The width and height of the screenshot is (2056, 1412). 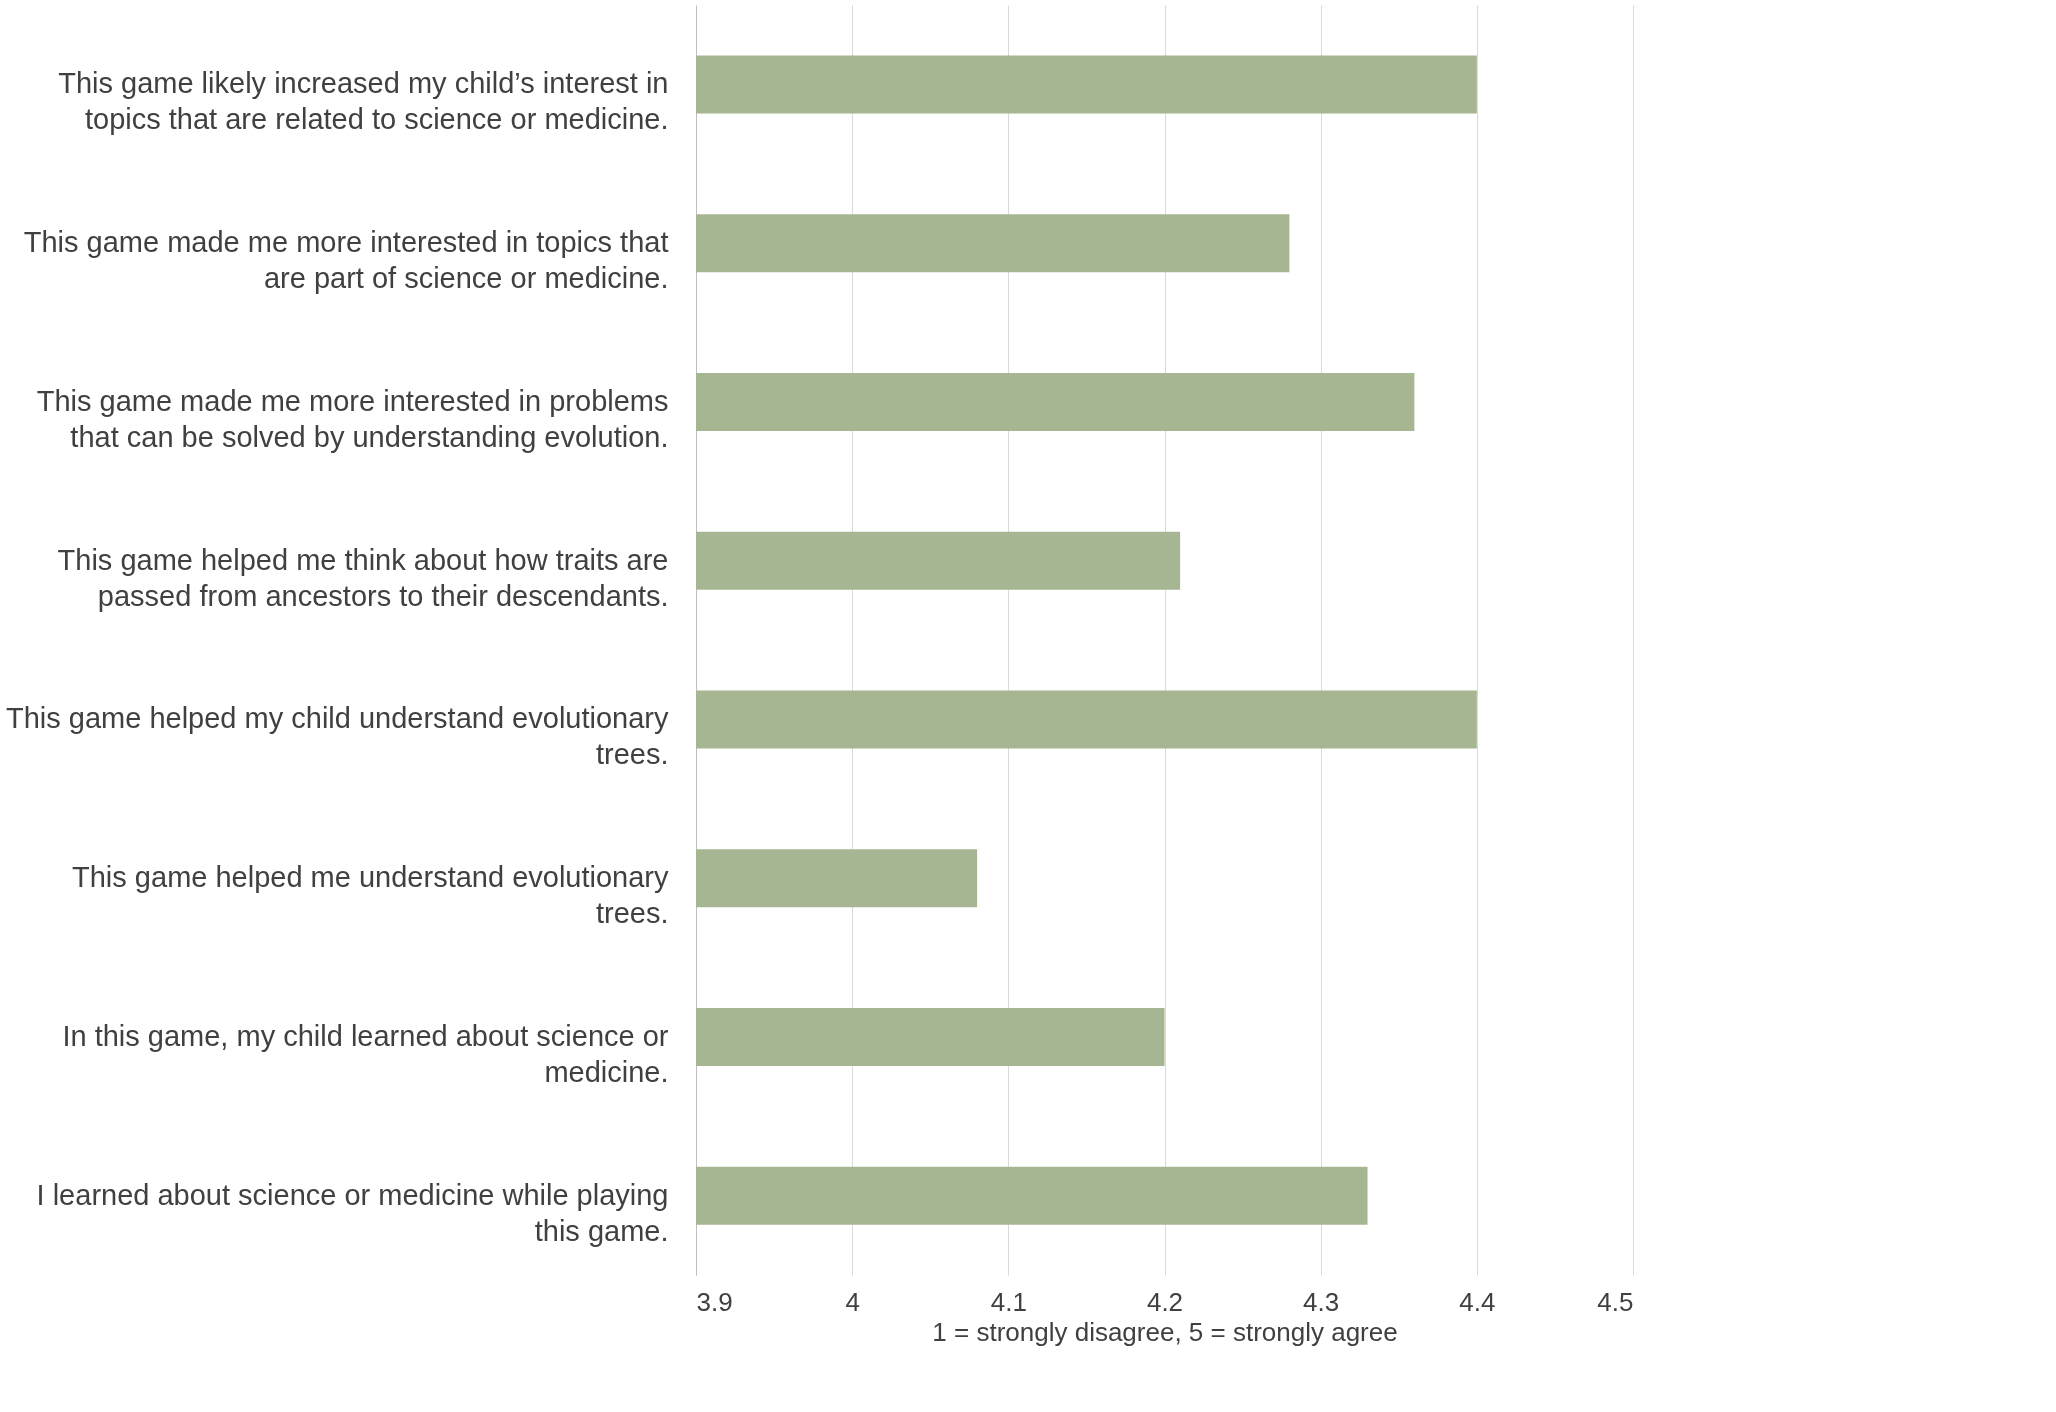 What do you see at coordinates (365, 1053) in the screenshot?
I see `y-tick-label: In this game, my child learned about science or medicine.` at bounding box center [365, 1053].